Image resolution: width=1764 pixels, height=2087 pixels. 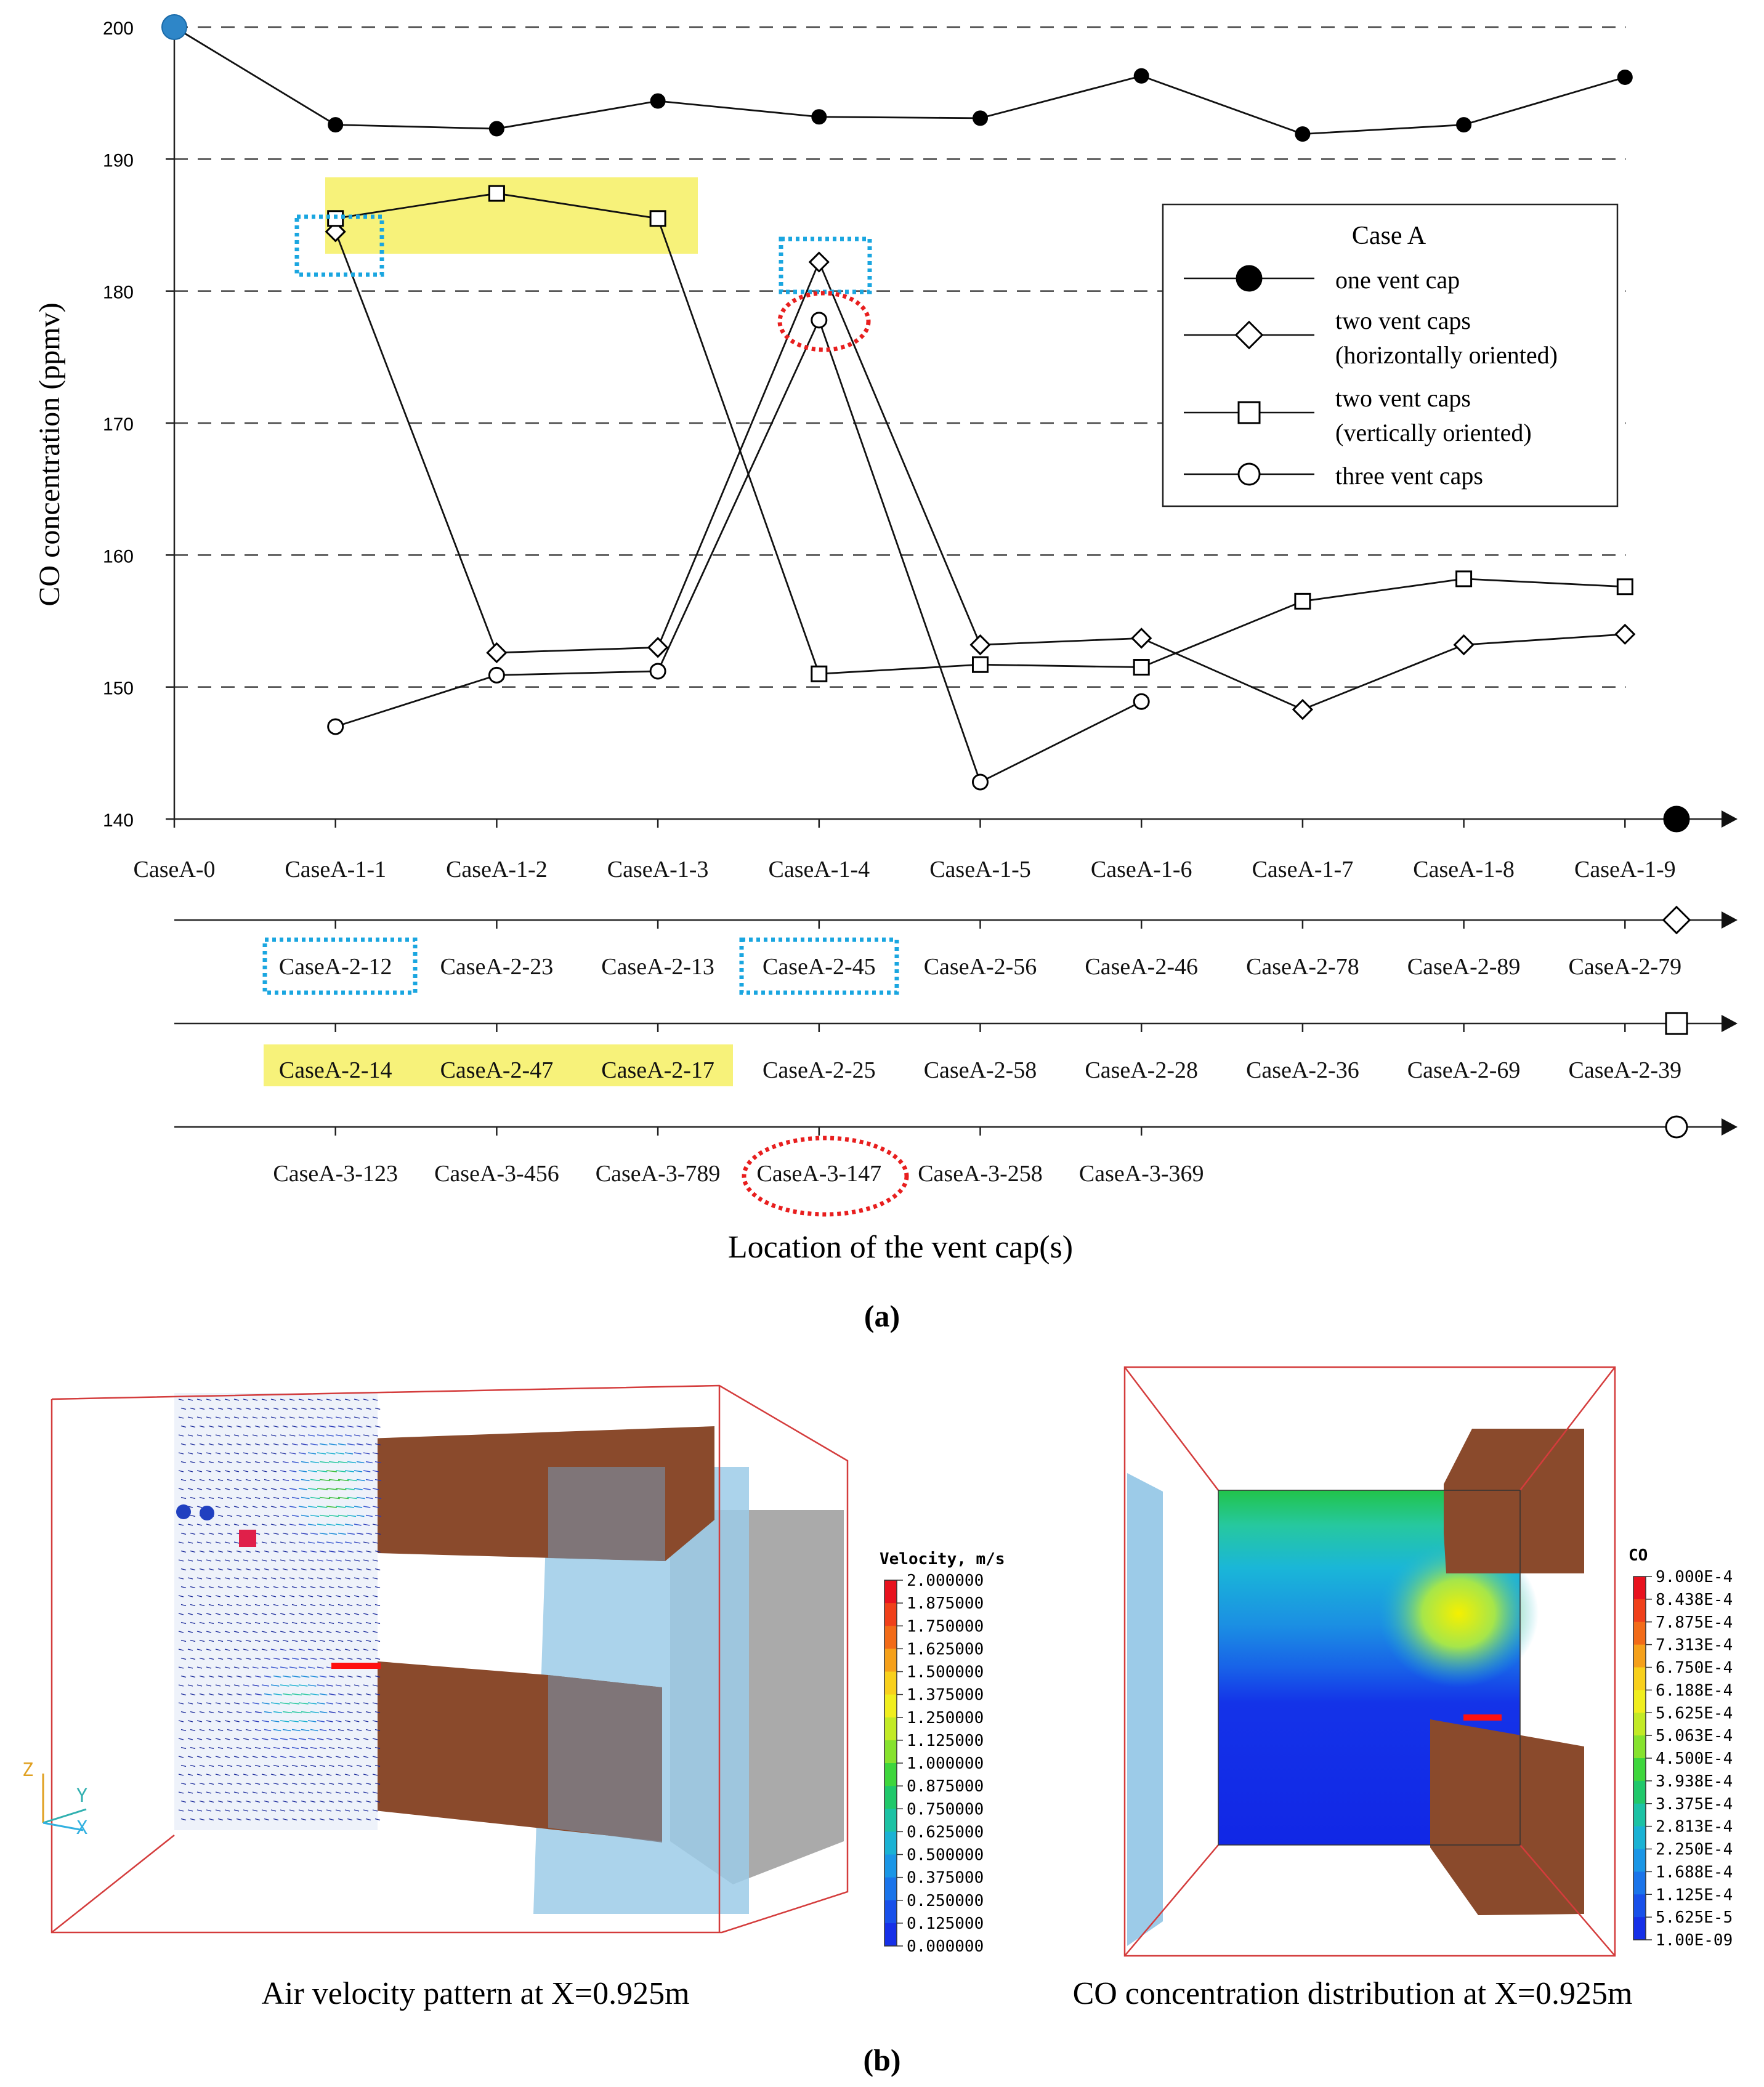 I want to click on highlight-cyan, so click(x=826, y=265).